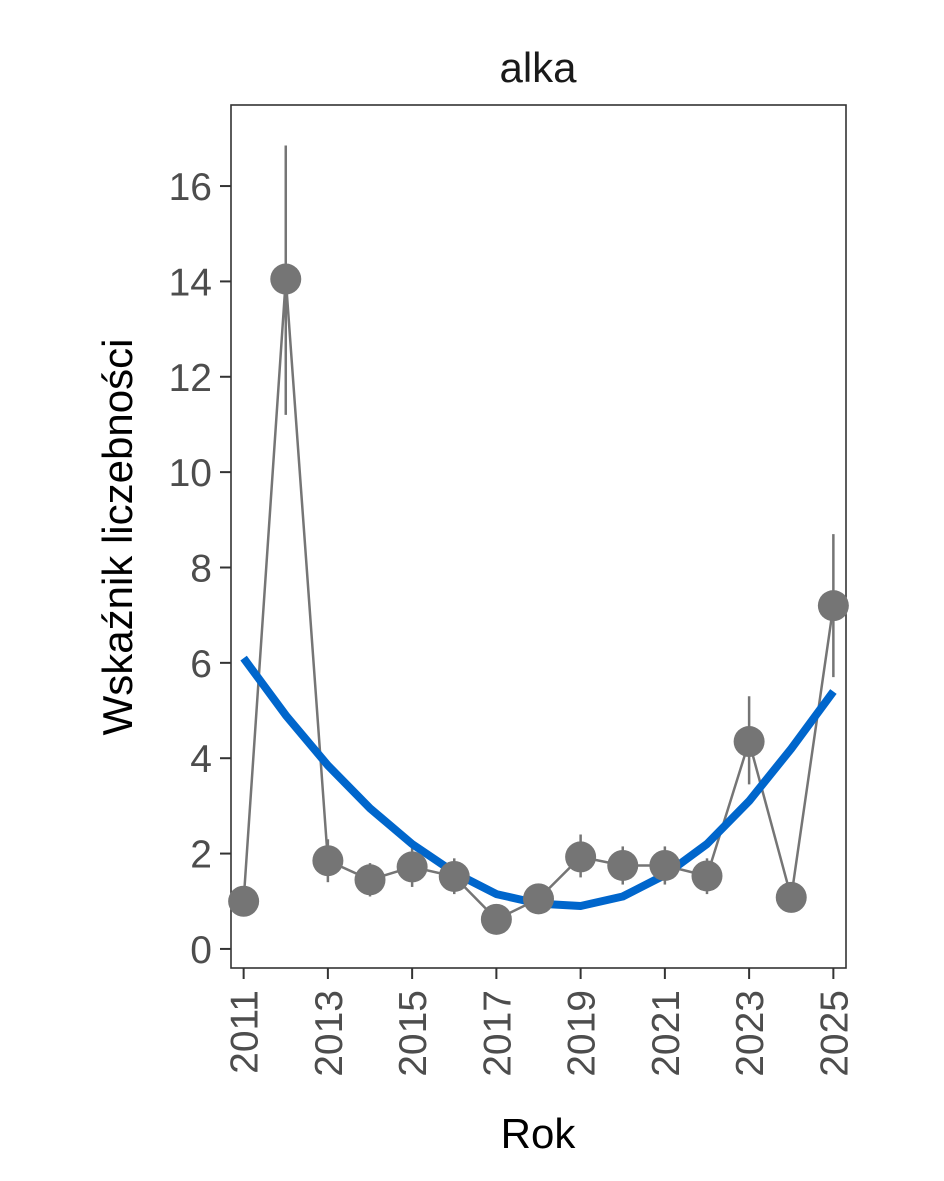 The height and width of the screenshot is (1181, 944). What do you see at coordinates (117, 537) in the screenshot?
I see `y-axis-title: Wskaźnik liczebności` at bounding box center [117, 537].